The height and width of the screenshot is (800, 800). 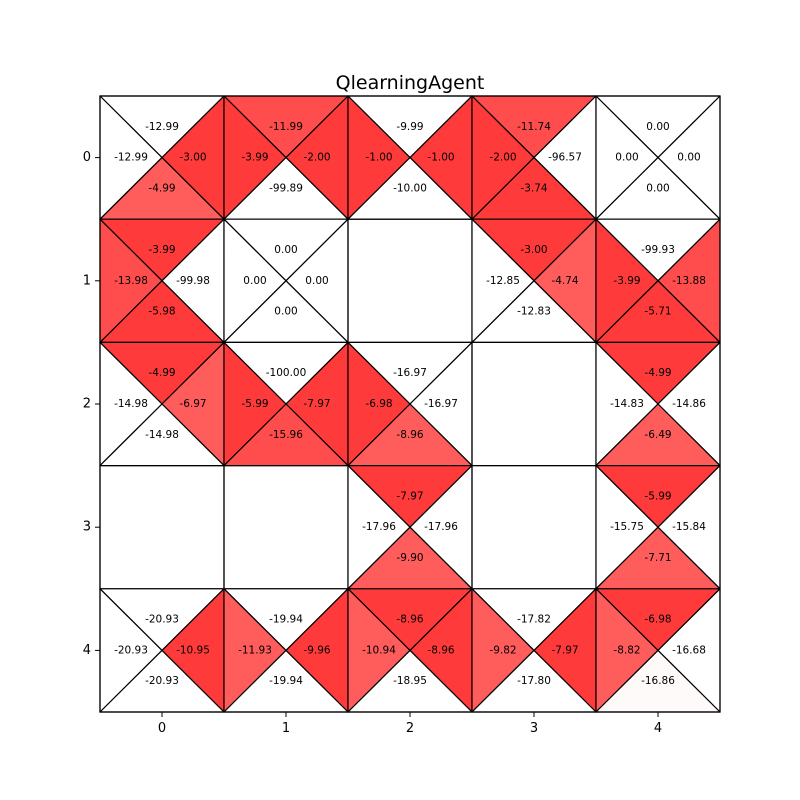 I want to click on q-value-label-right: -99.98, so click(x=193, y=281).